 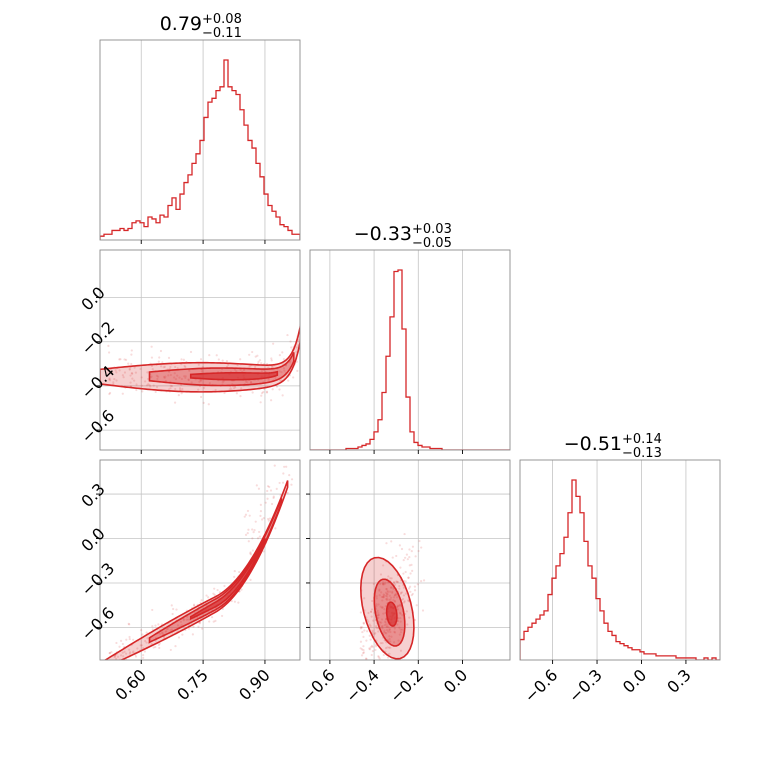 What do you see at coordinates (222, 19) in the screenshot?
I see `title-plus: +0.08` at bounding box center [222, 19].